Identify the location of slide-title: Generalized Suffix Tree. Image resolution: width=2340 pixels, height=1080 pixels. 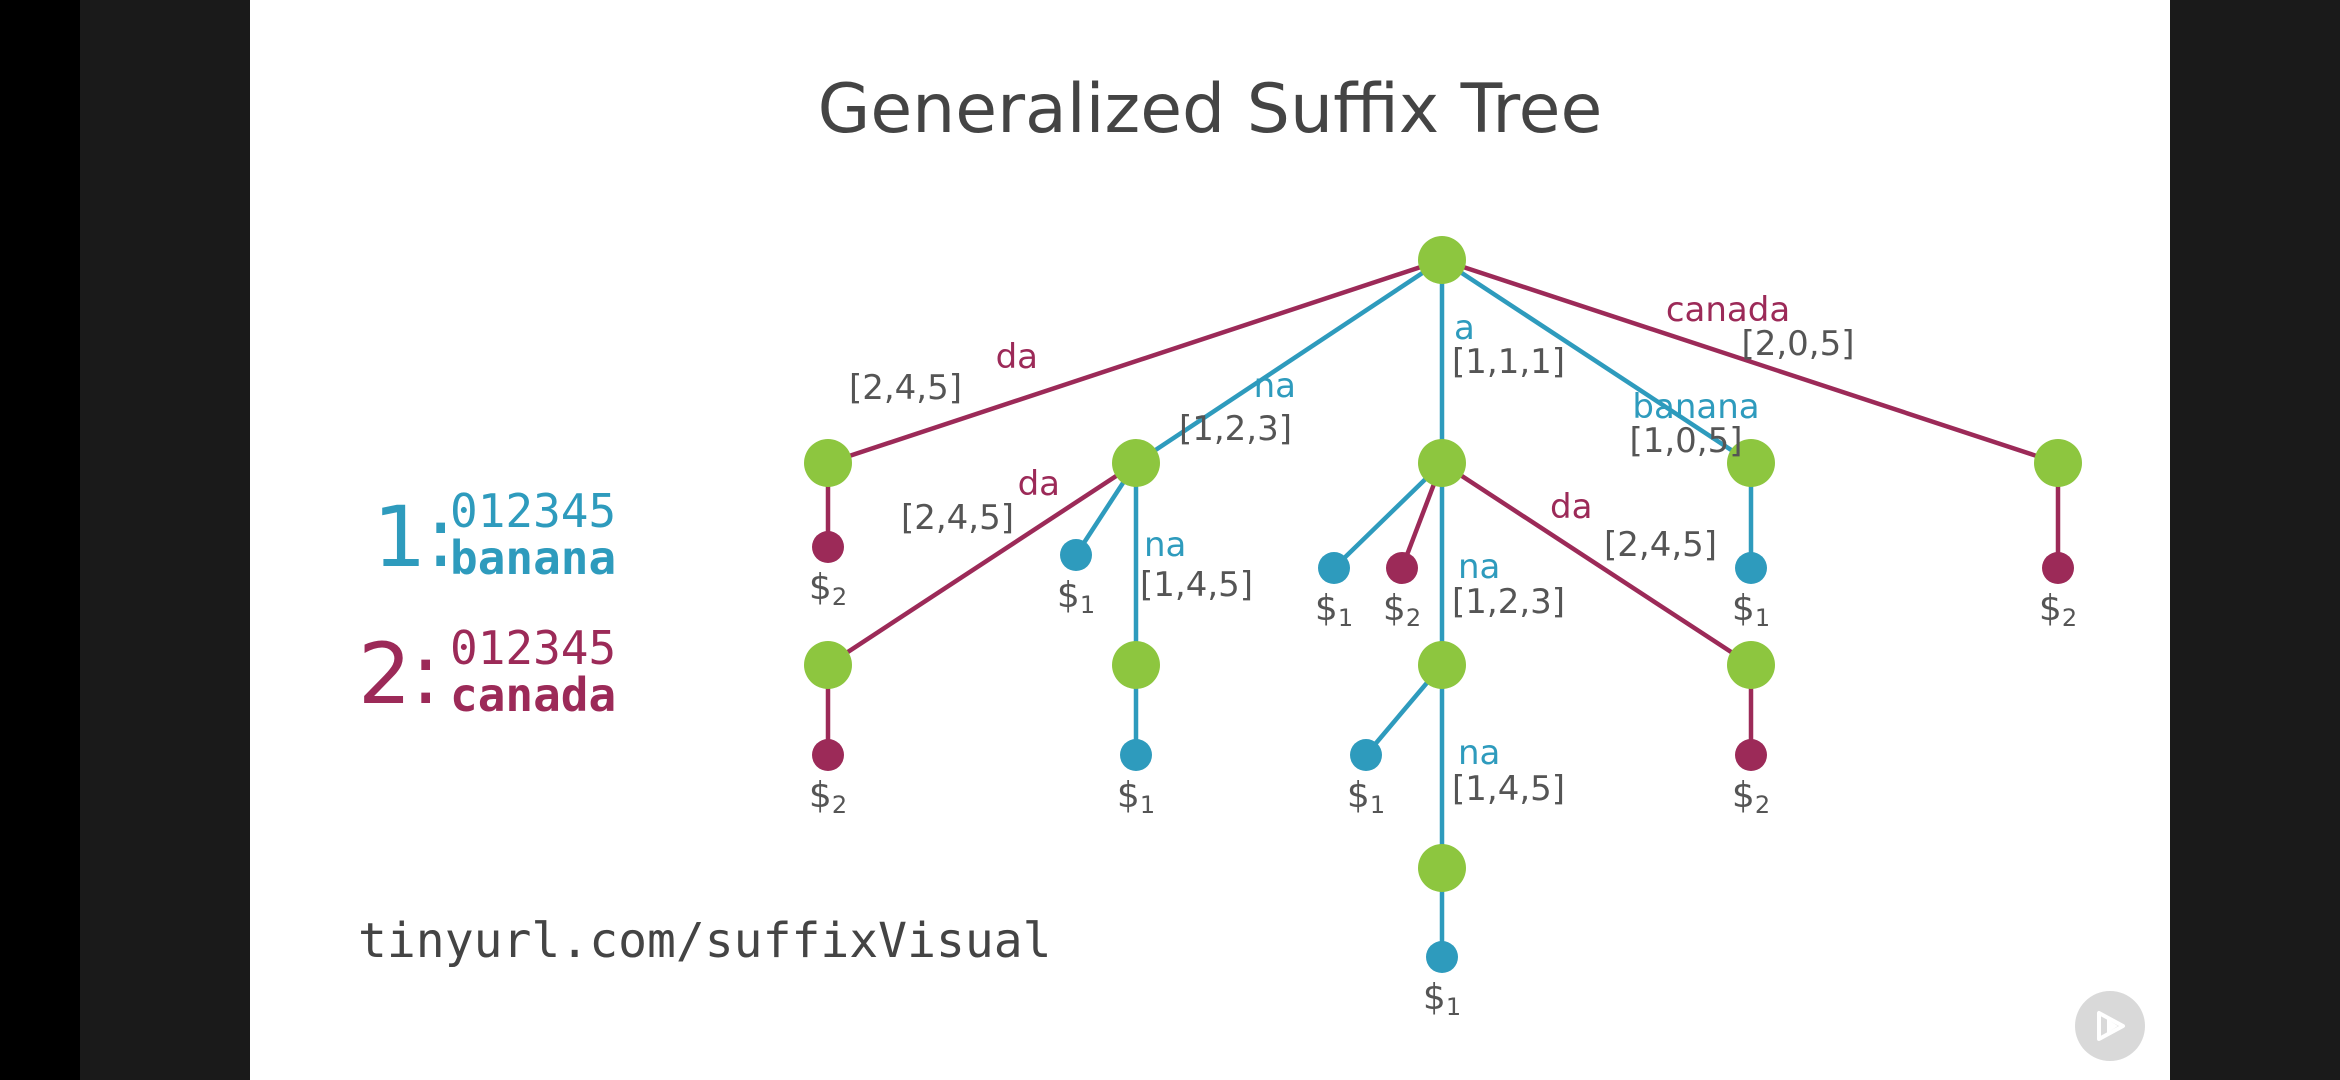
(1210, 109).